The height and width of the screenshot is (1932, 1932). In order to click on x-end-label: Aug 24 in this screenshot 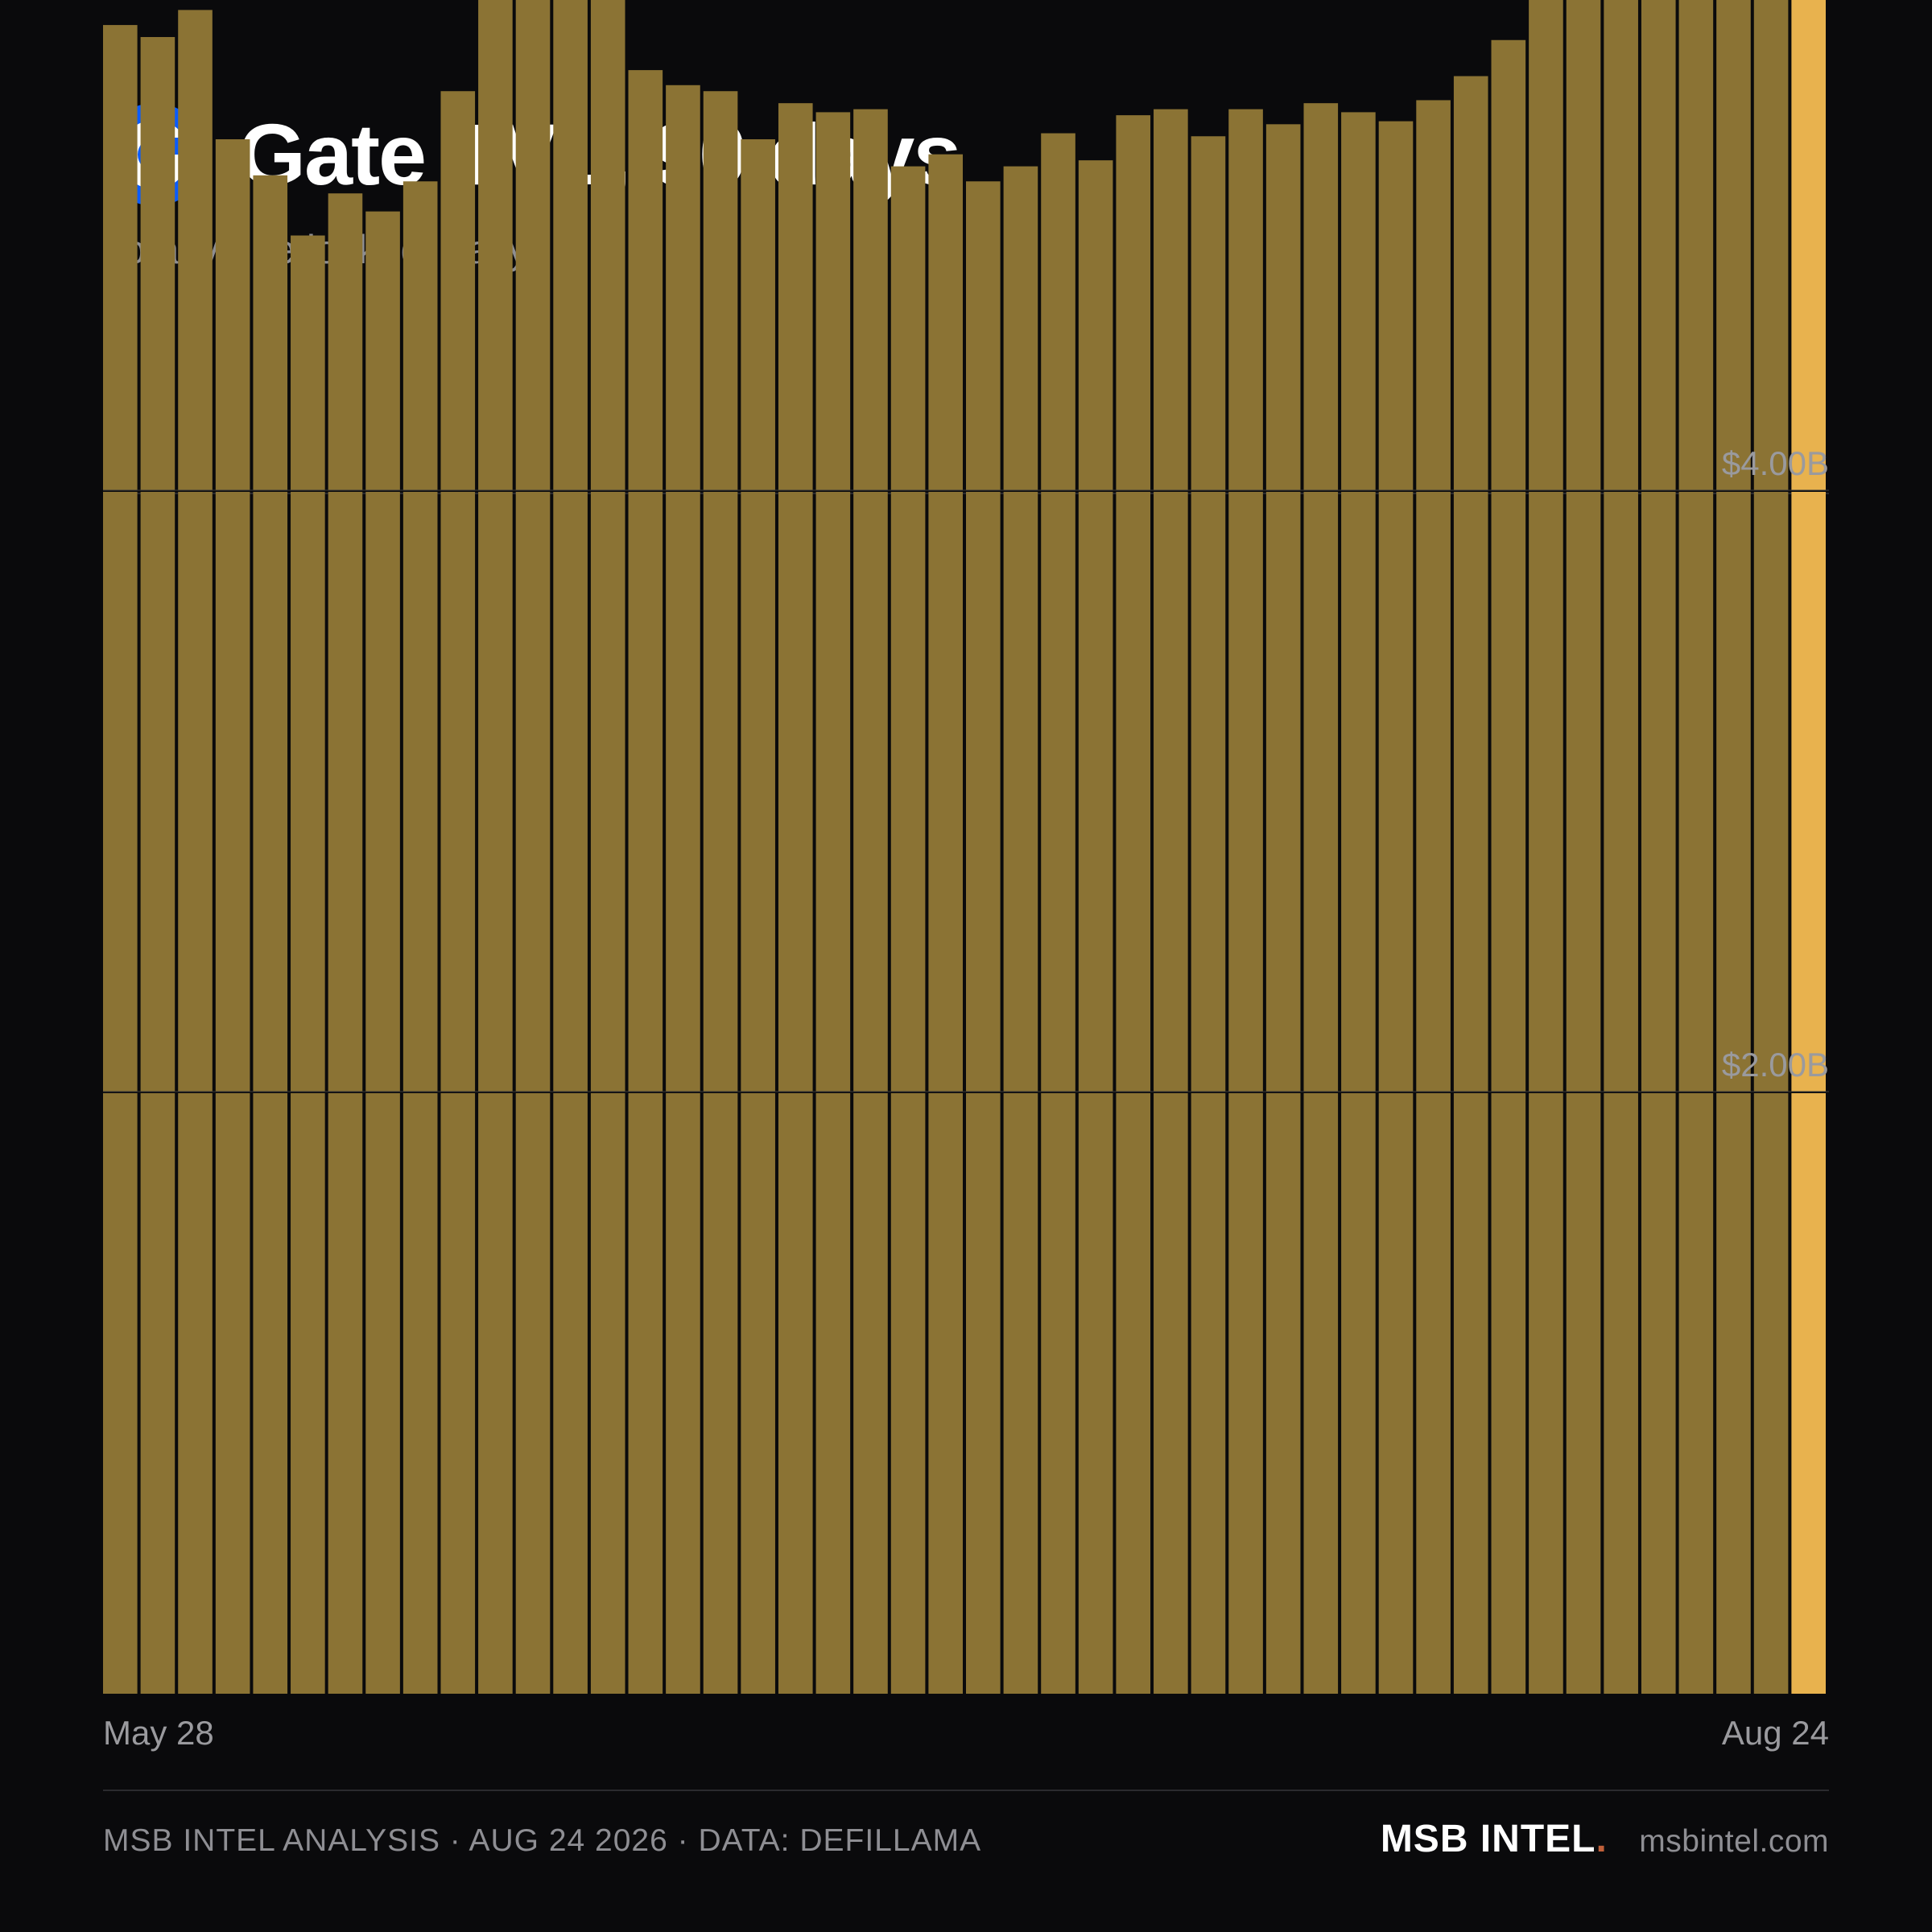, I will do `click(1775, 1733)`.